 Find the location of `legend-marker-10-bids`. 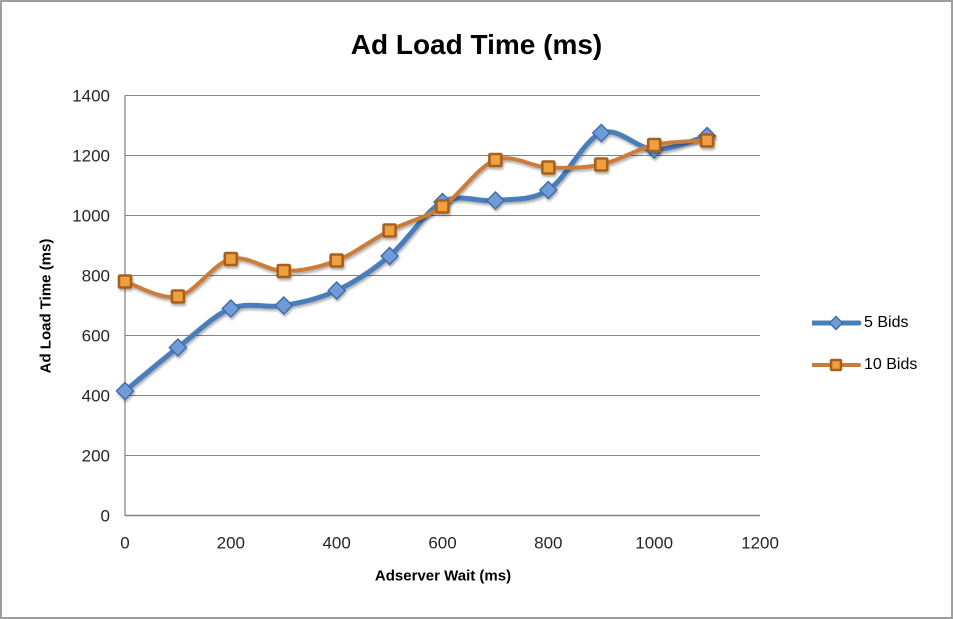

legend-marker-10-bids is located at coordinates (836, 365).